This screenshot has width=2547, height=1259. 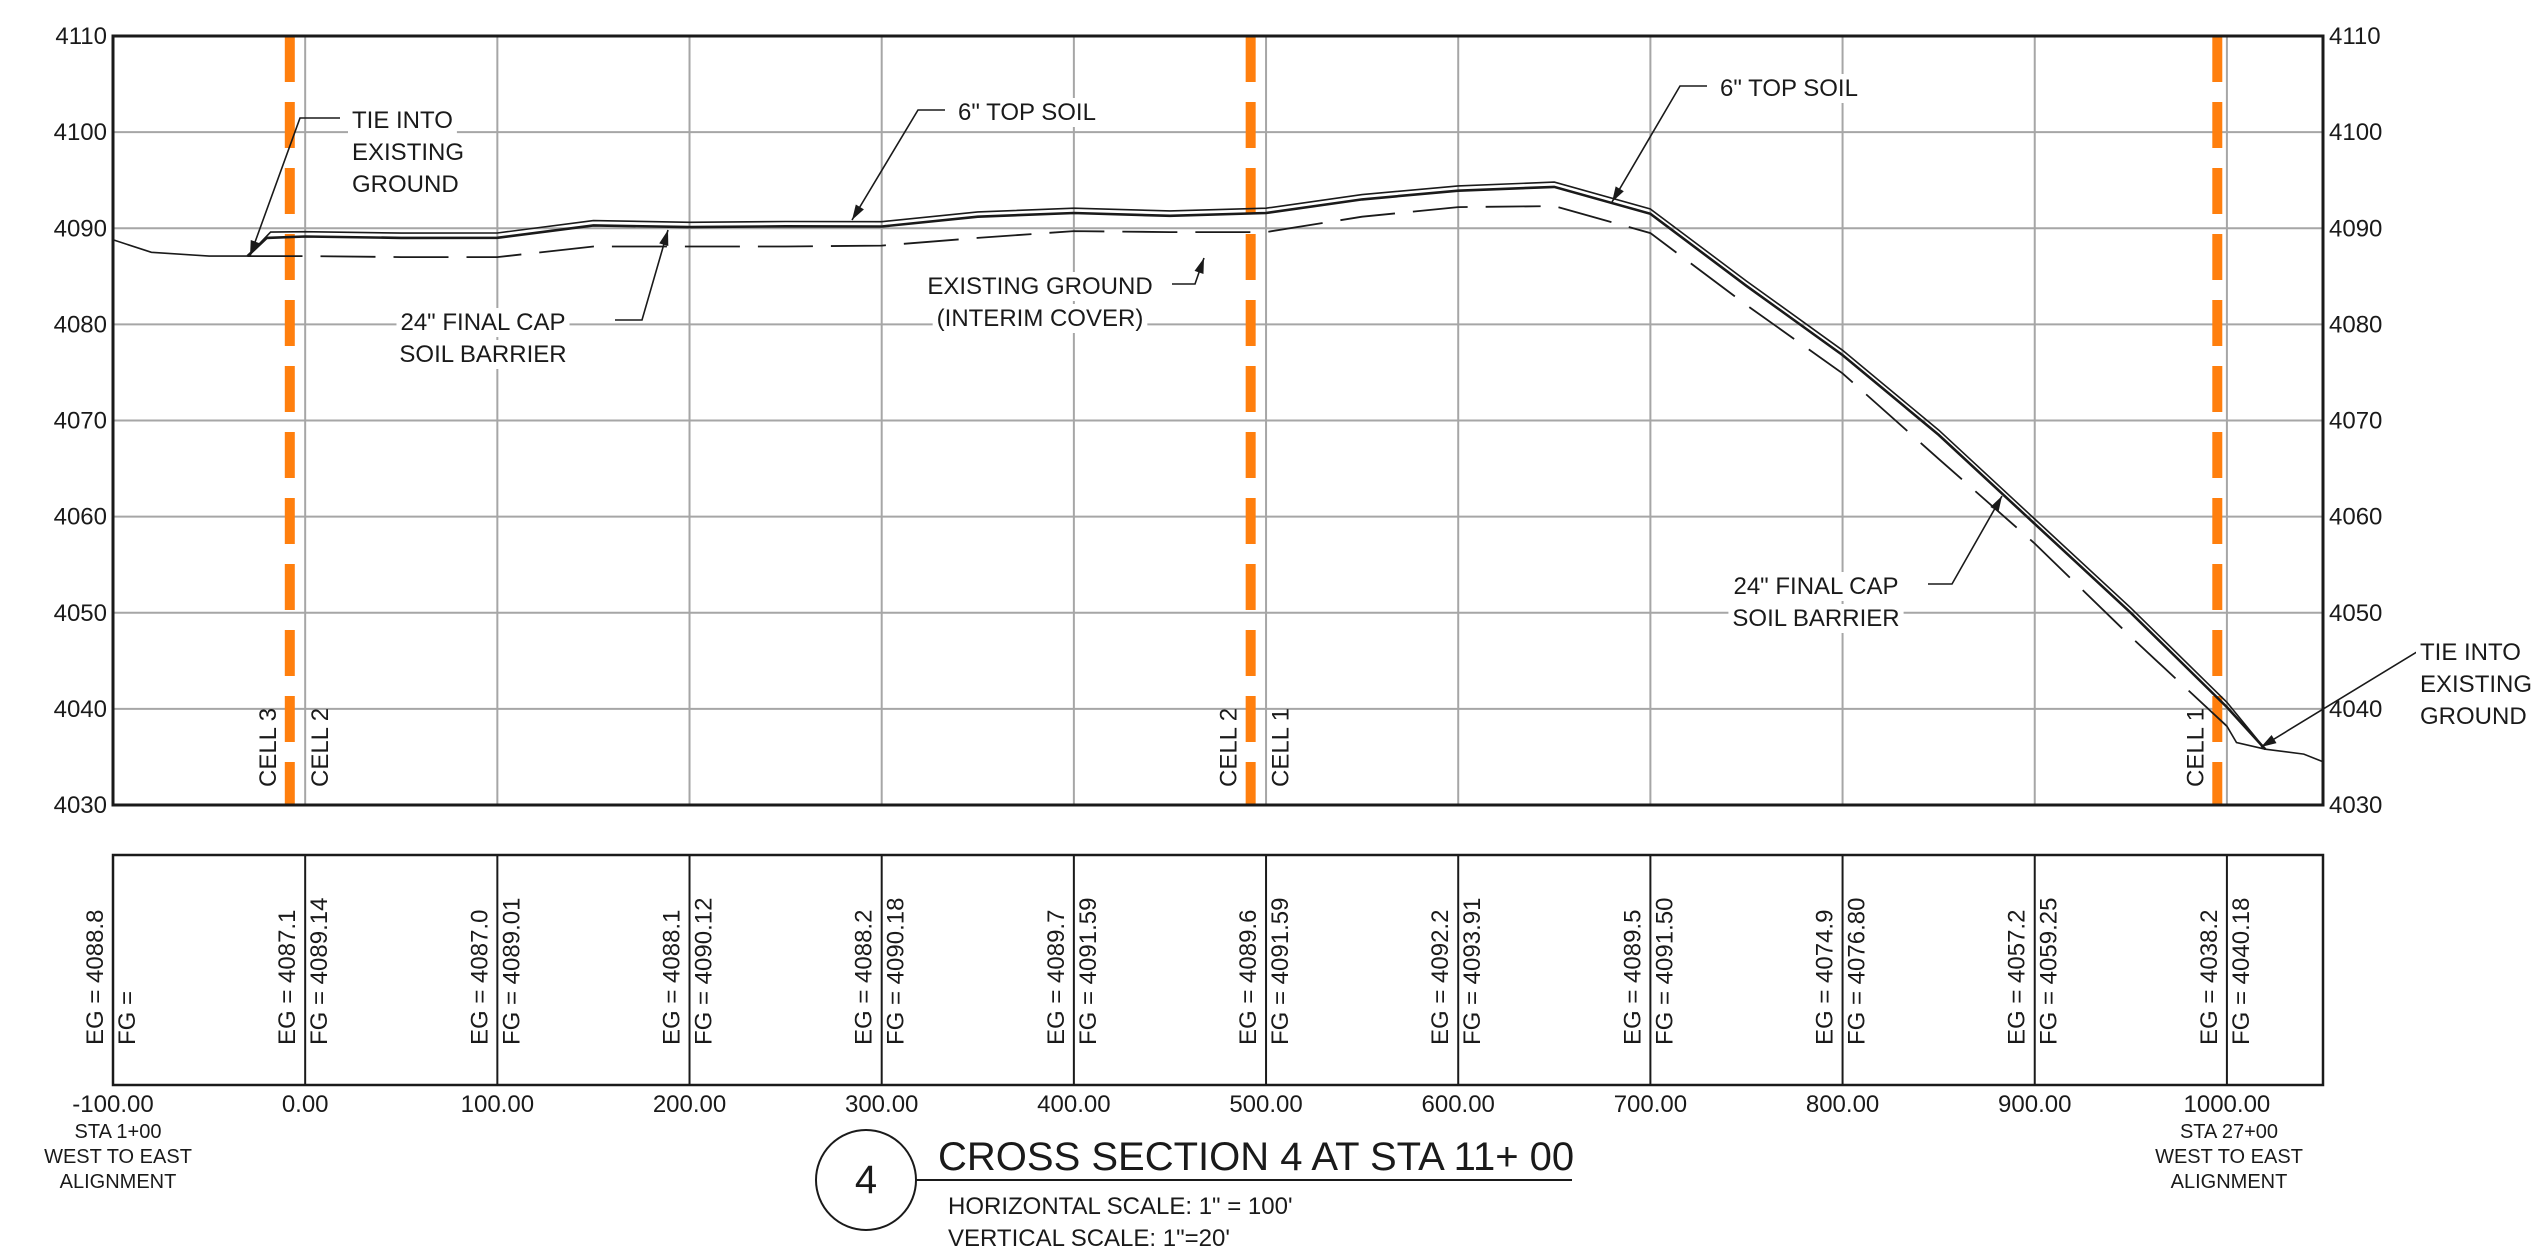 What do you see at coordinates (2355, 324) in the screenshot?
I see `y-tick-label-right: 4080` at bounding box center [2355, 324].